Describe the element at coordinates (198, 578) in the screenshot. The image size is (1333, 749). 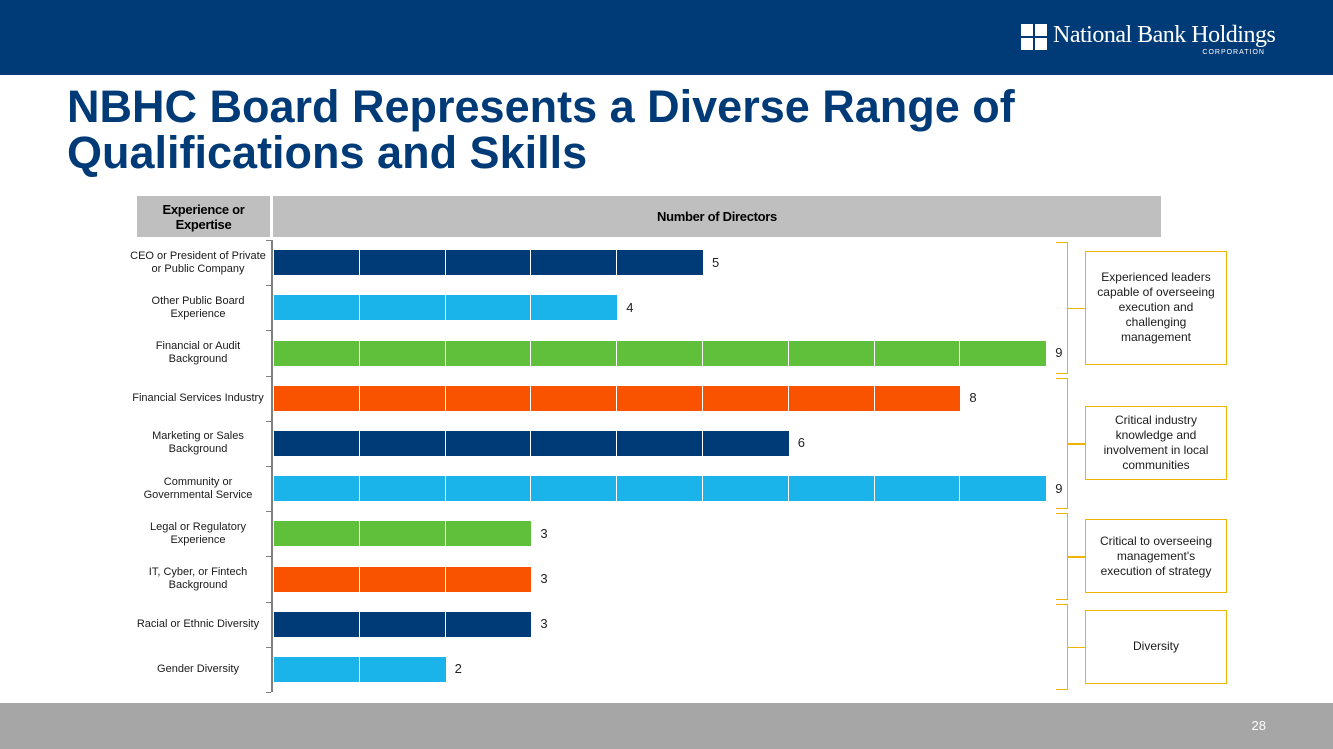
I see `category-label: IT, Cyber, or Fintech Background` at that location.